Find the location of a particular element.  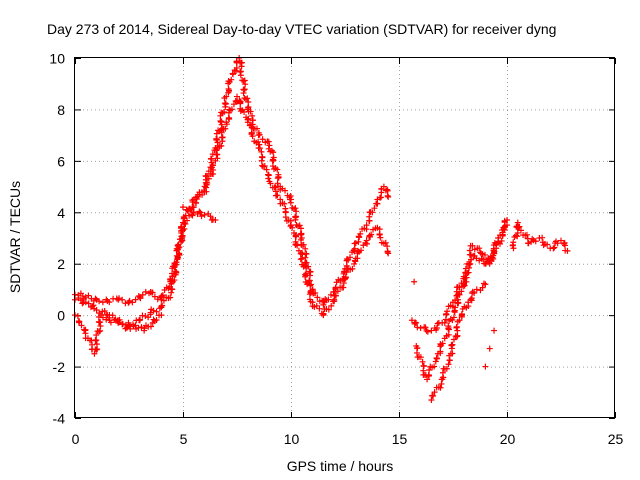

y-axis-label: SDTVAR / TECUs is located at coordinates (15, 237).